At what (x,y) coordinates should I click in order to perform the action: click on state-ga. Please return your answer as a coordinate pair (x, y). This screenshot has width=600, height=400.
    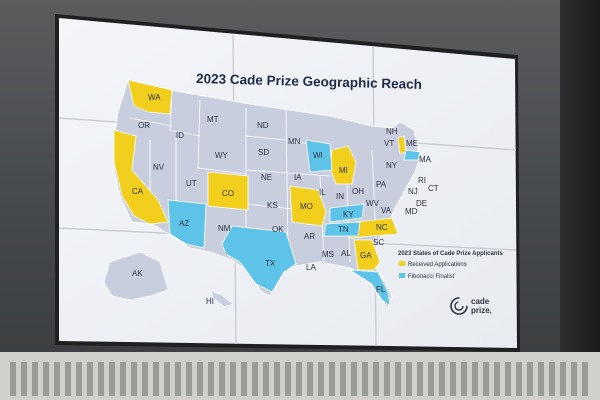
    Looking at the image, I should click on (367, 255).